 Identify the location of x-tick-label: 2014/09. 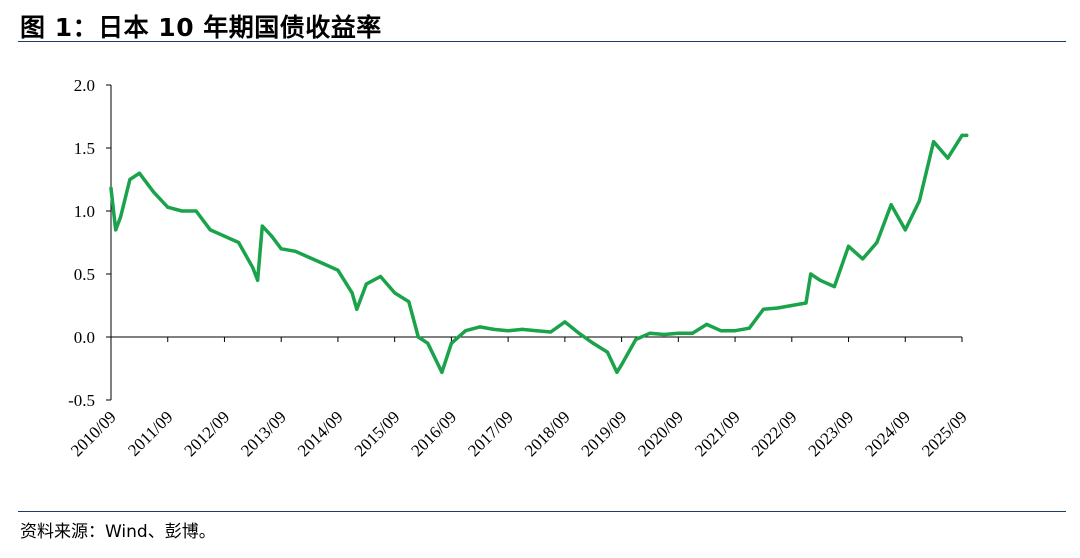
(320, 433).